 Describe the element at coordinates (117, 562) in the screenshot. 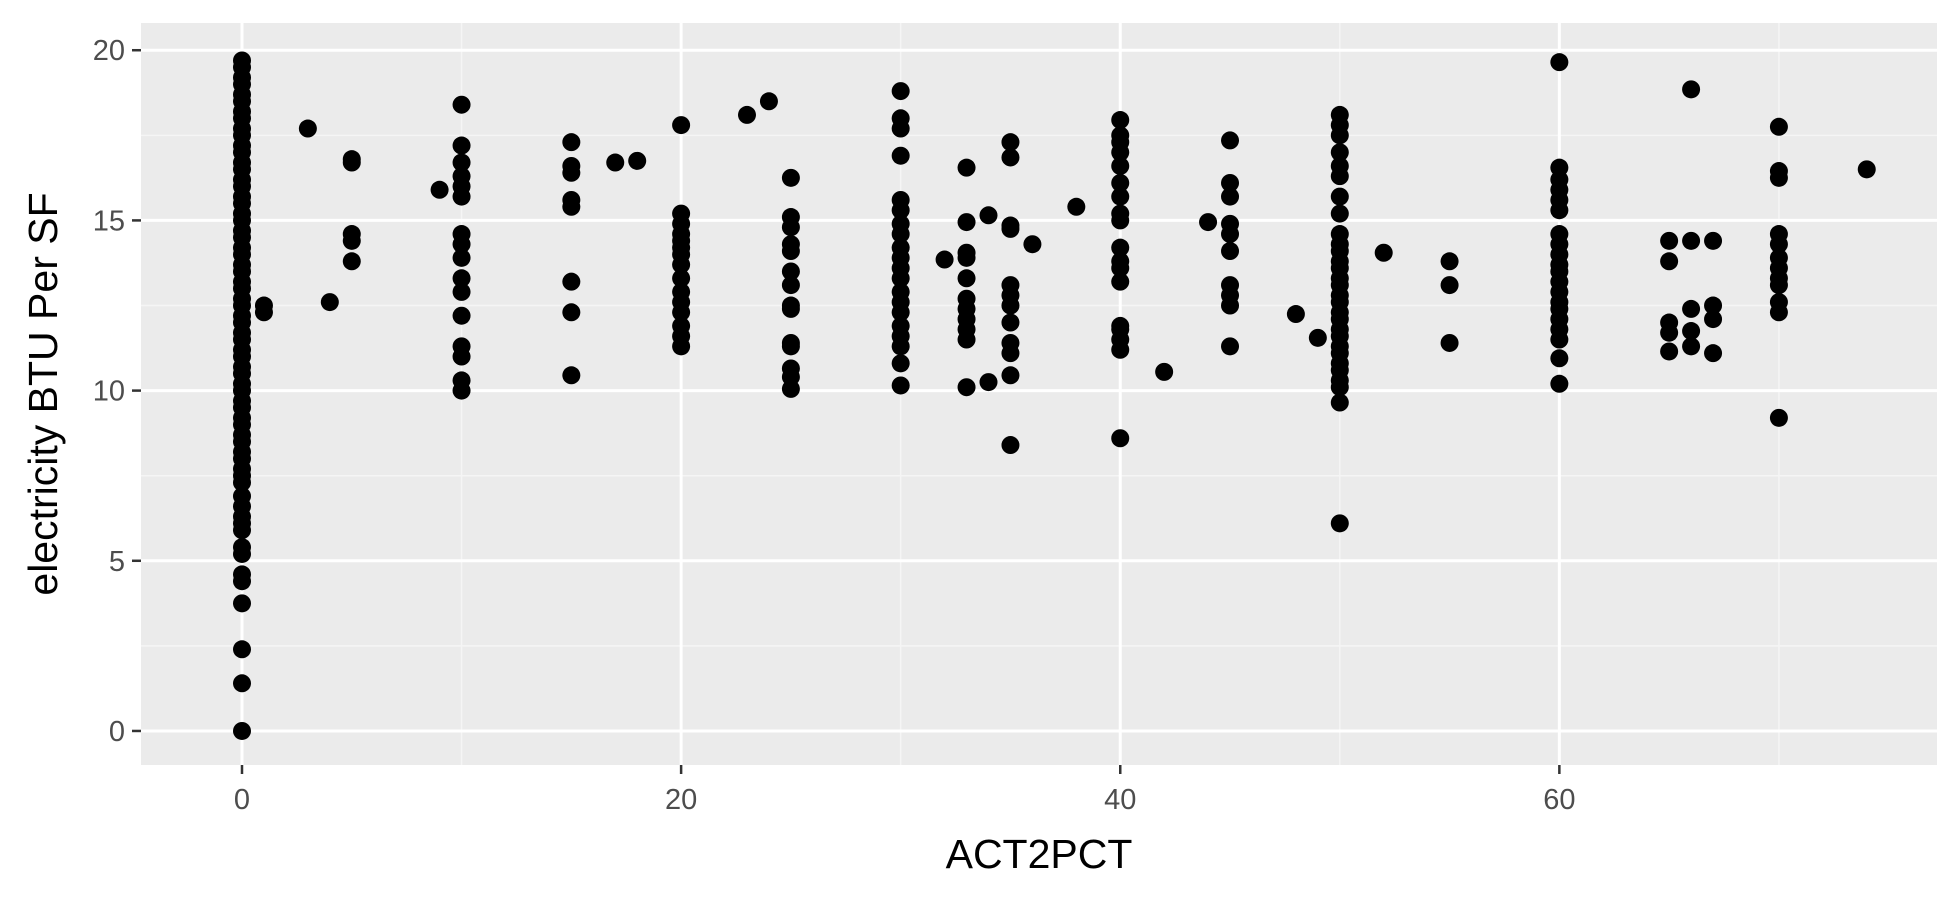

I see `y-tick-label: 5` at that location.